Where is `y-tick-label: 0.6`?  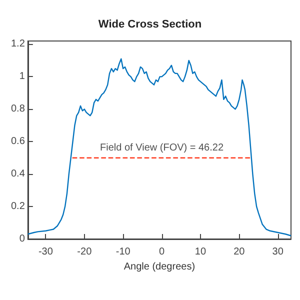
y-tick-label: 0.6 is located at coordinates (18, 142).